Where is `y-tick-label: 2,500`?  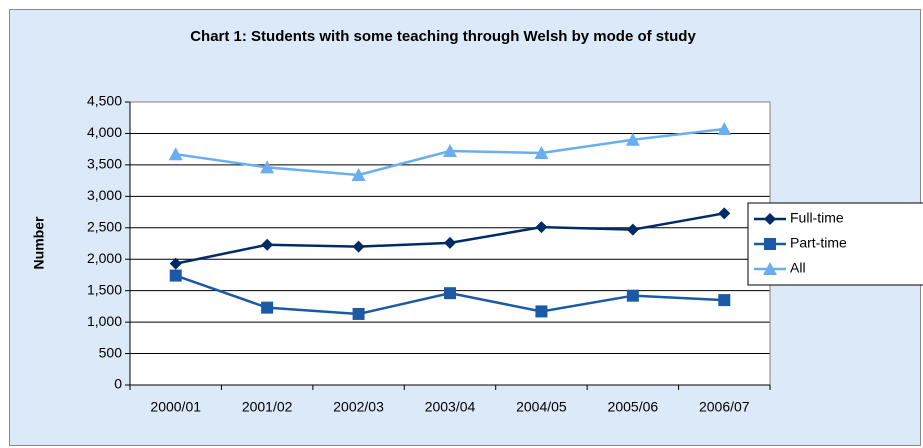 y-tick-label: 2,500 is located at coordinates (104, 226).